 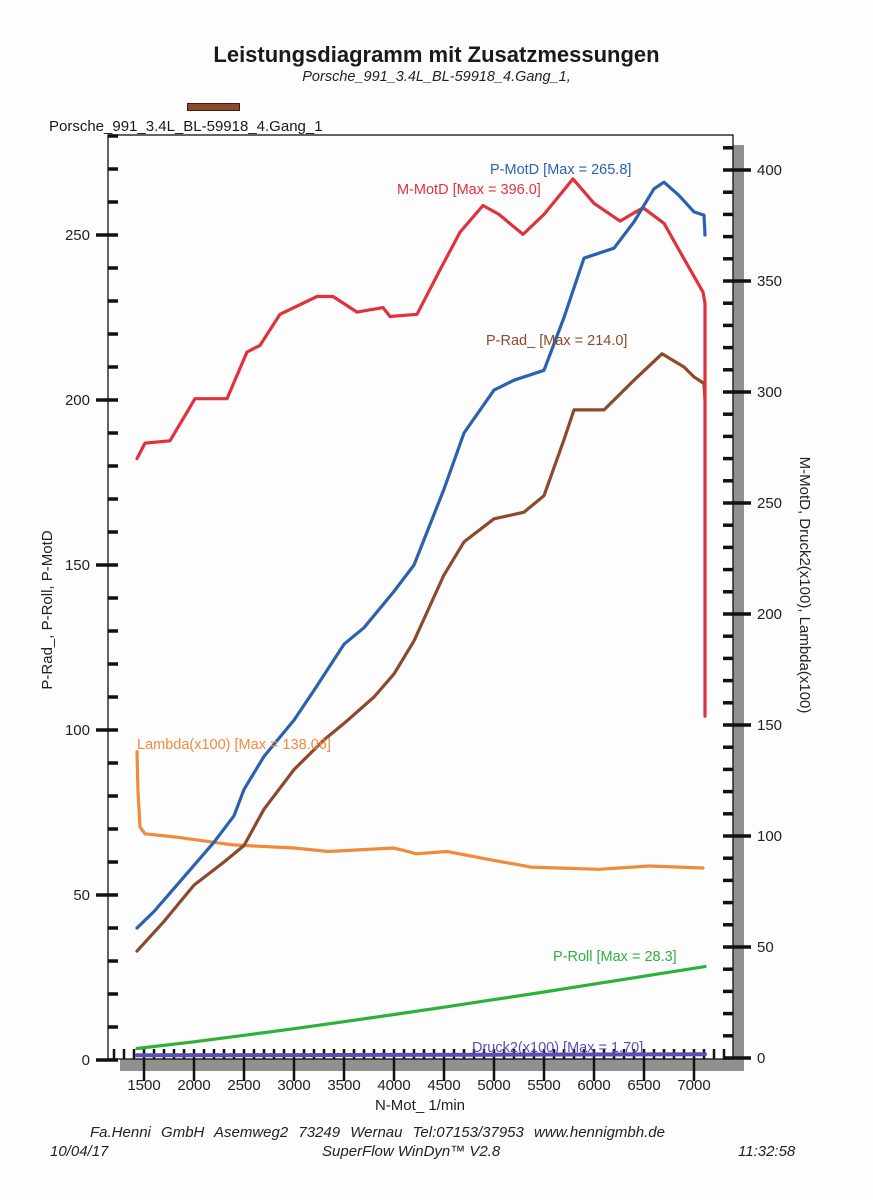 What do you see at coordinates (769, 725) in the screenshot?
I see `right-axis-tick-label: 150` at bounding box center [769, 725].